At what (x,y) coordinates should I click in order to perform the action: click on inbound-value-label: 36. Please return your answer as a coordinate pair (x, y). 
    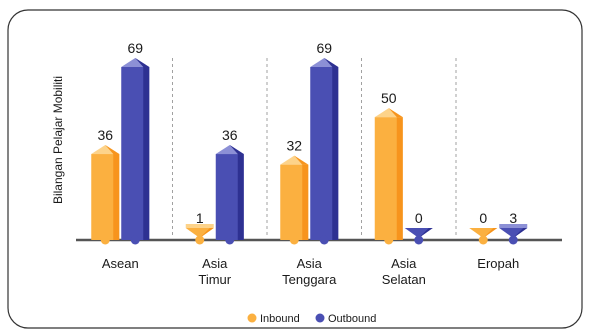
    Looking at the image, I should click on (105, 135).